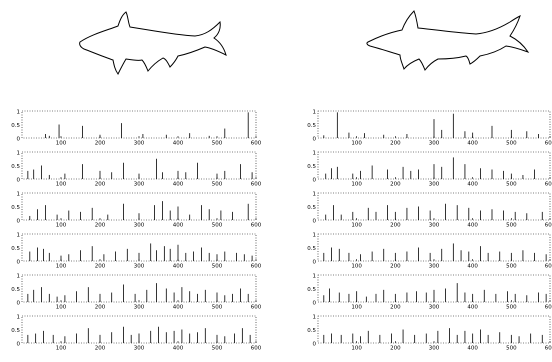  What do you see at coordinates (429, 169) in the screenshot?
I see `spike-panel-right-2: 1 0.5 0 100 200 300 400 500 600` at bounding box center [429, 169].